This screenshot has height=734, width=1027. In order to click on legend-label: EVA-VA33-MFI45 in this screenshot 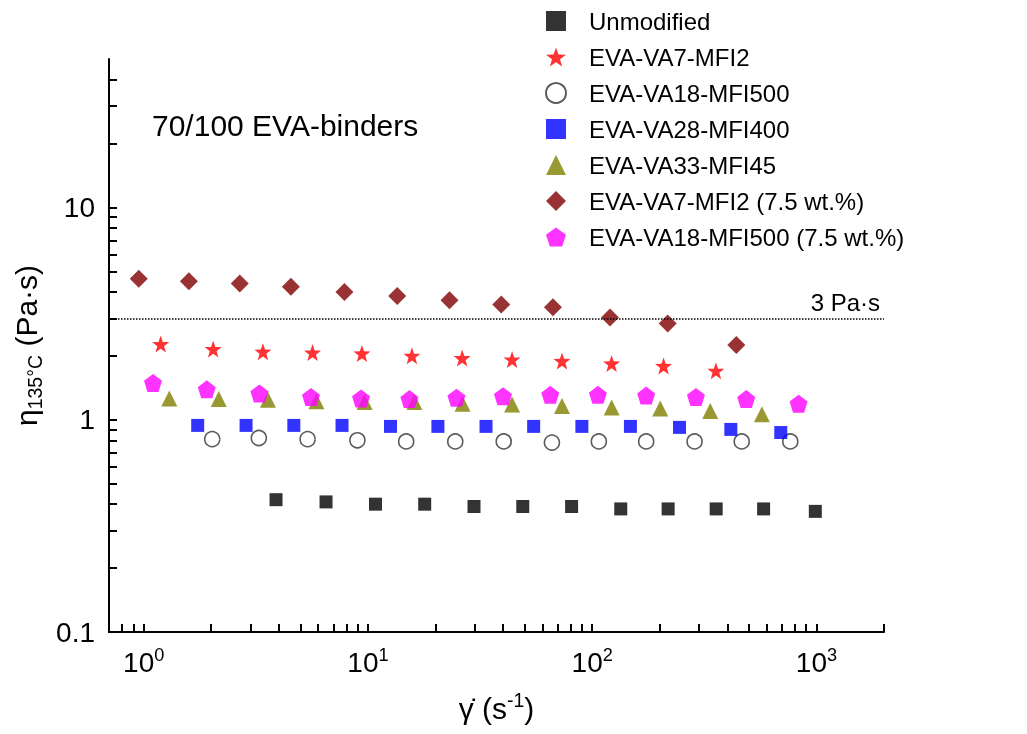, I will do `click(683, 165)`.